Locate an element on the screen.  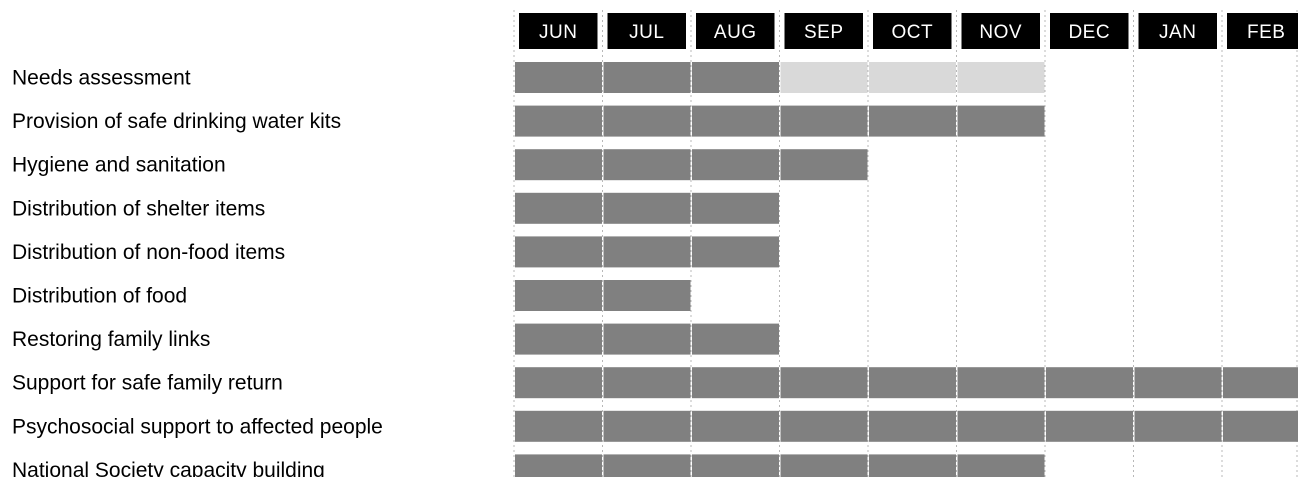
month-label: JUN is located at coordinates (558, 32).